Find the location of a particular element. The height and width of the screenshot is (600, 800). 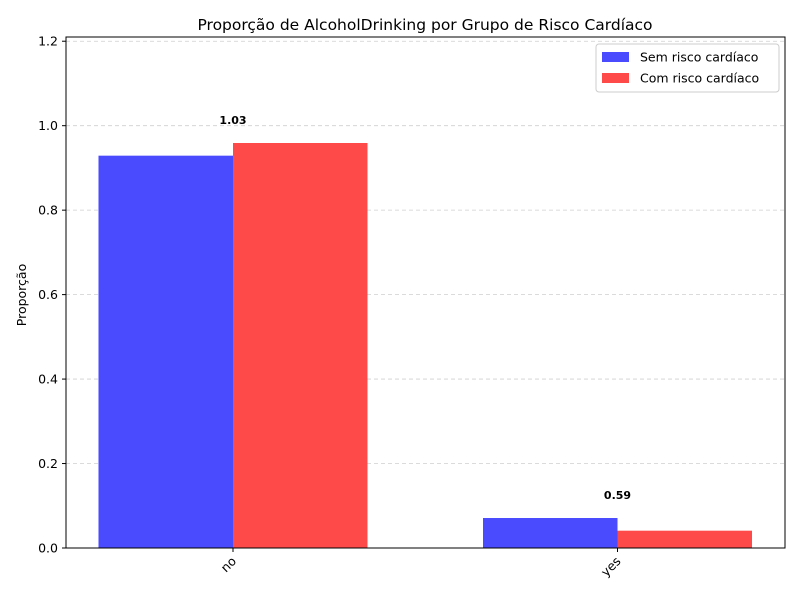

annotation-label: 0.59 is located at coordinates (617, 495).